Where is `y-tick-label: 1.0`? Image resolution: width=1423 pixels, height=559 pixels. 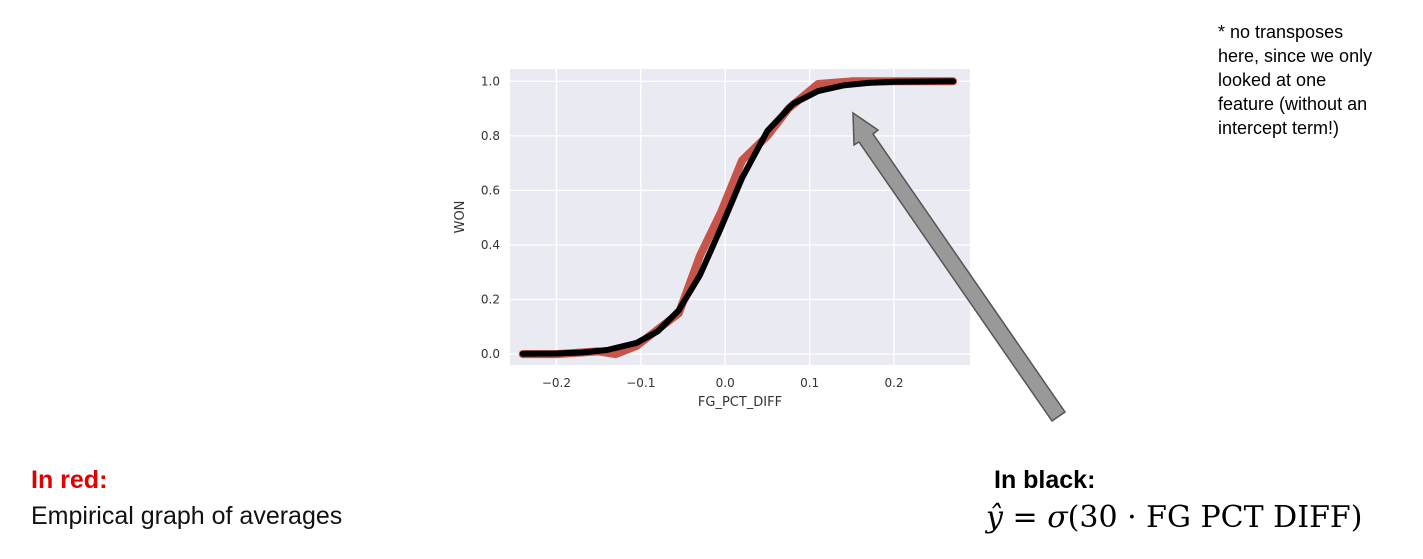
y-tick-label: 1.0 is located at coordinates (490, 81).